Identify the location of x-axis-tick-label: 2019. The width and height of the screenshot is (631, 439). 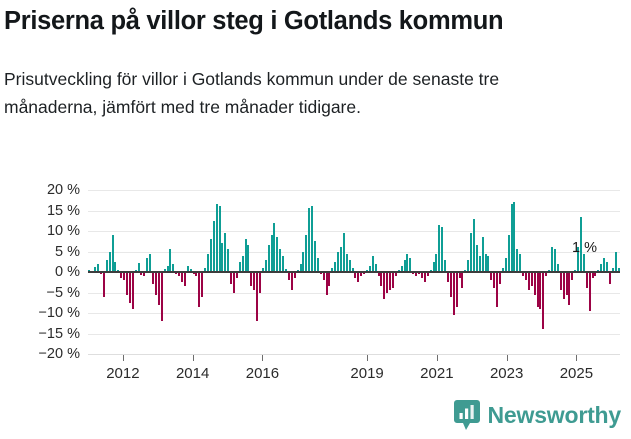
(367, 373).